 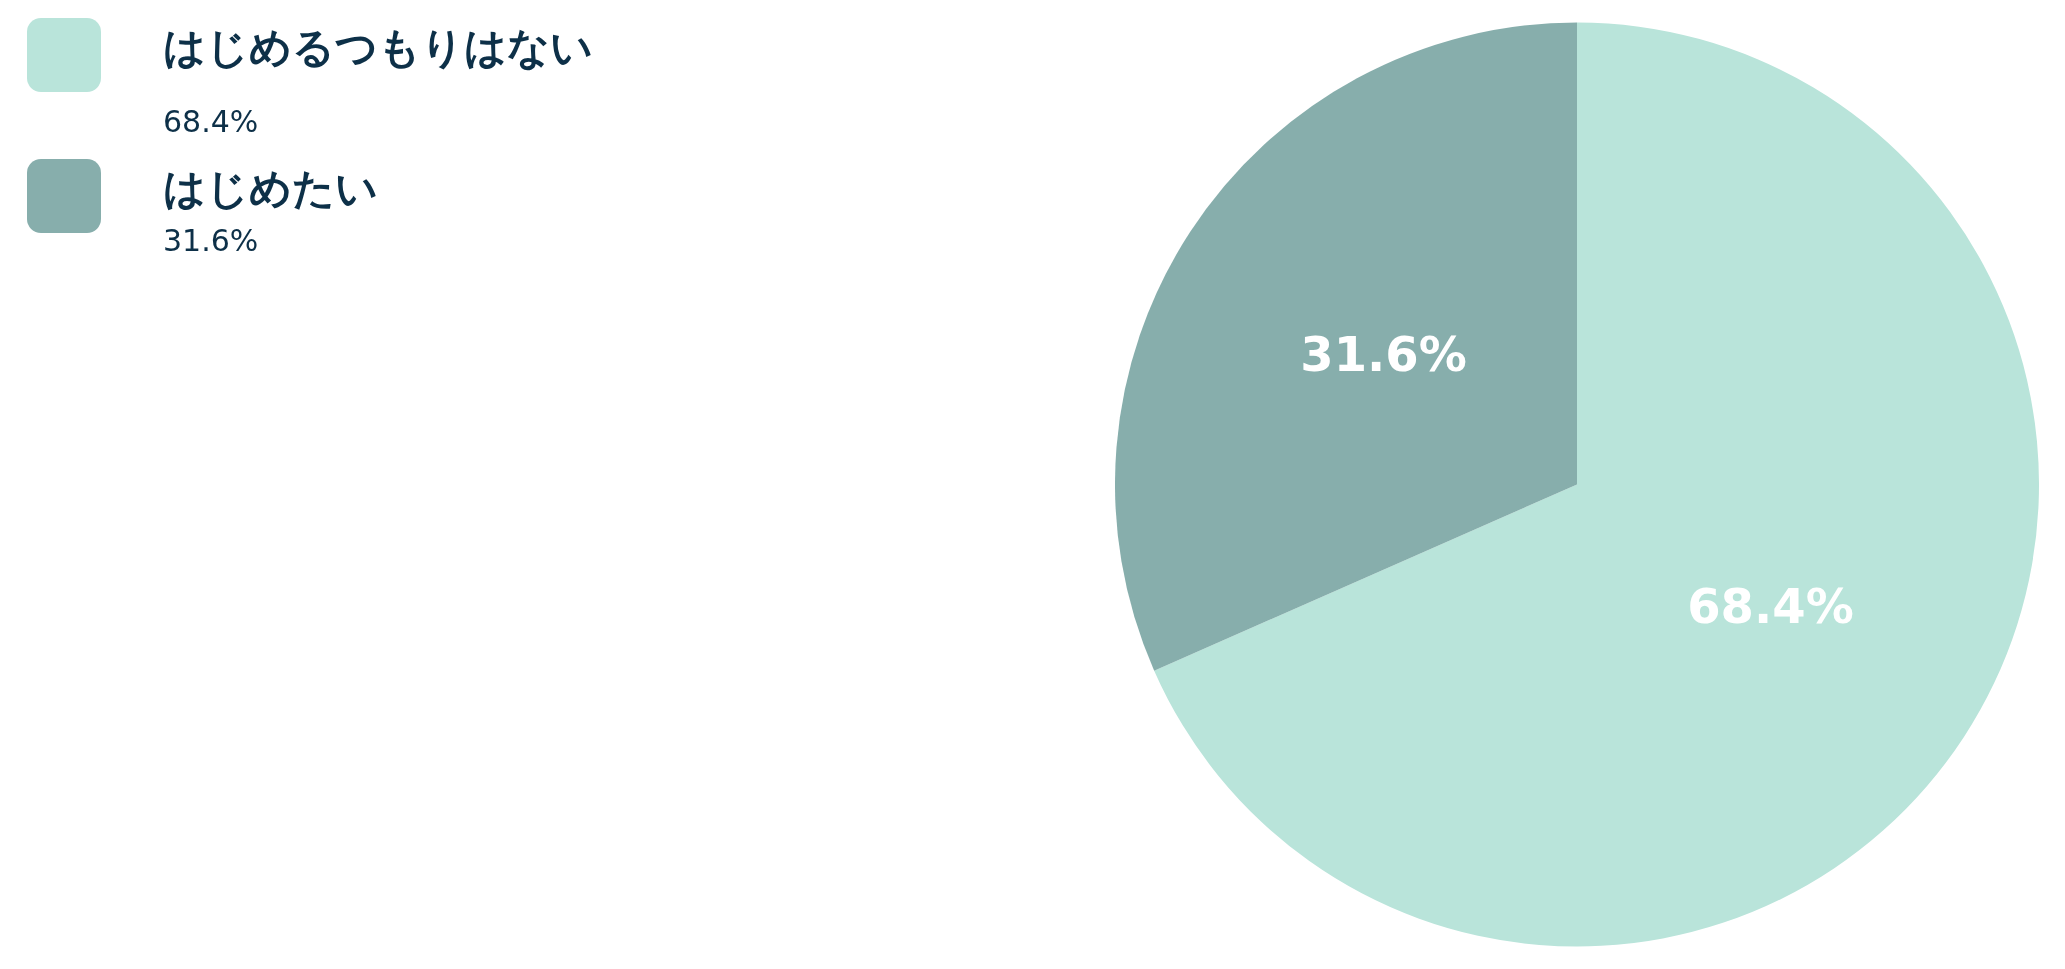 What do you see at coordinates (1770, 606) in the screenshot?
I see `data-label: 68.4%` at bounding box center [1770, 606].